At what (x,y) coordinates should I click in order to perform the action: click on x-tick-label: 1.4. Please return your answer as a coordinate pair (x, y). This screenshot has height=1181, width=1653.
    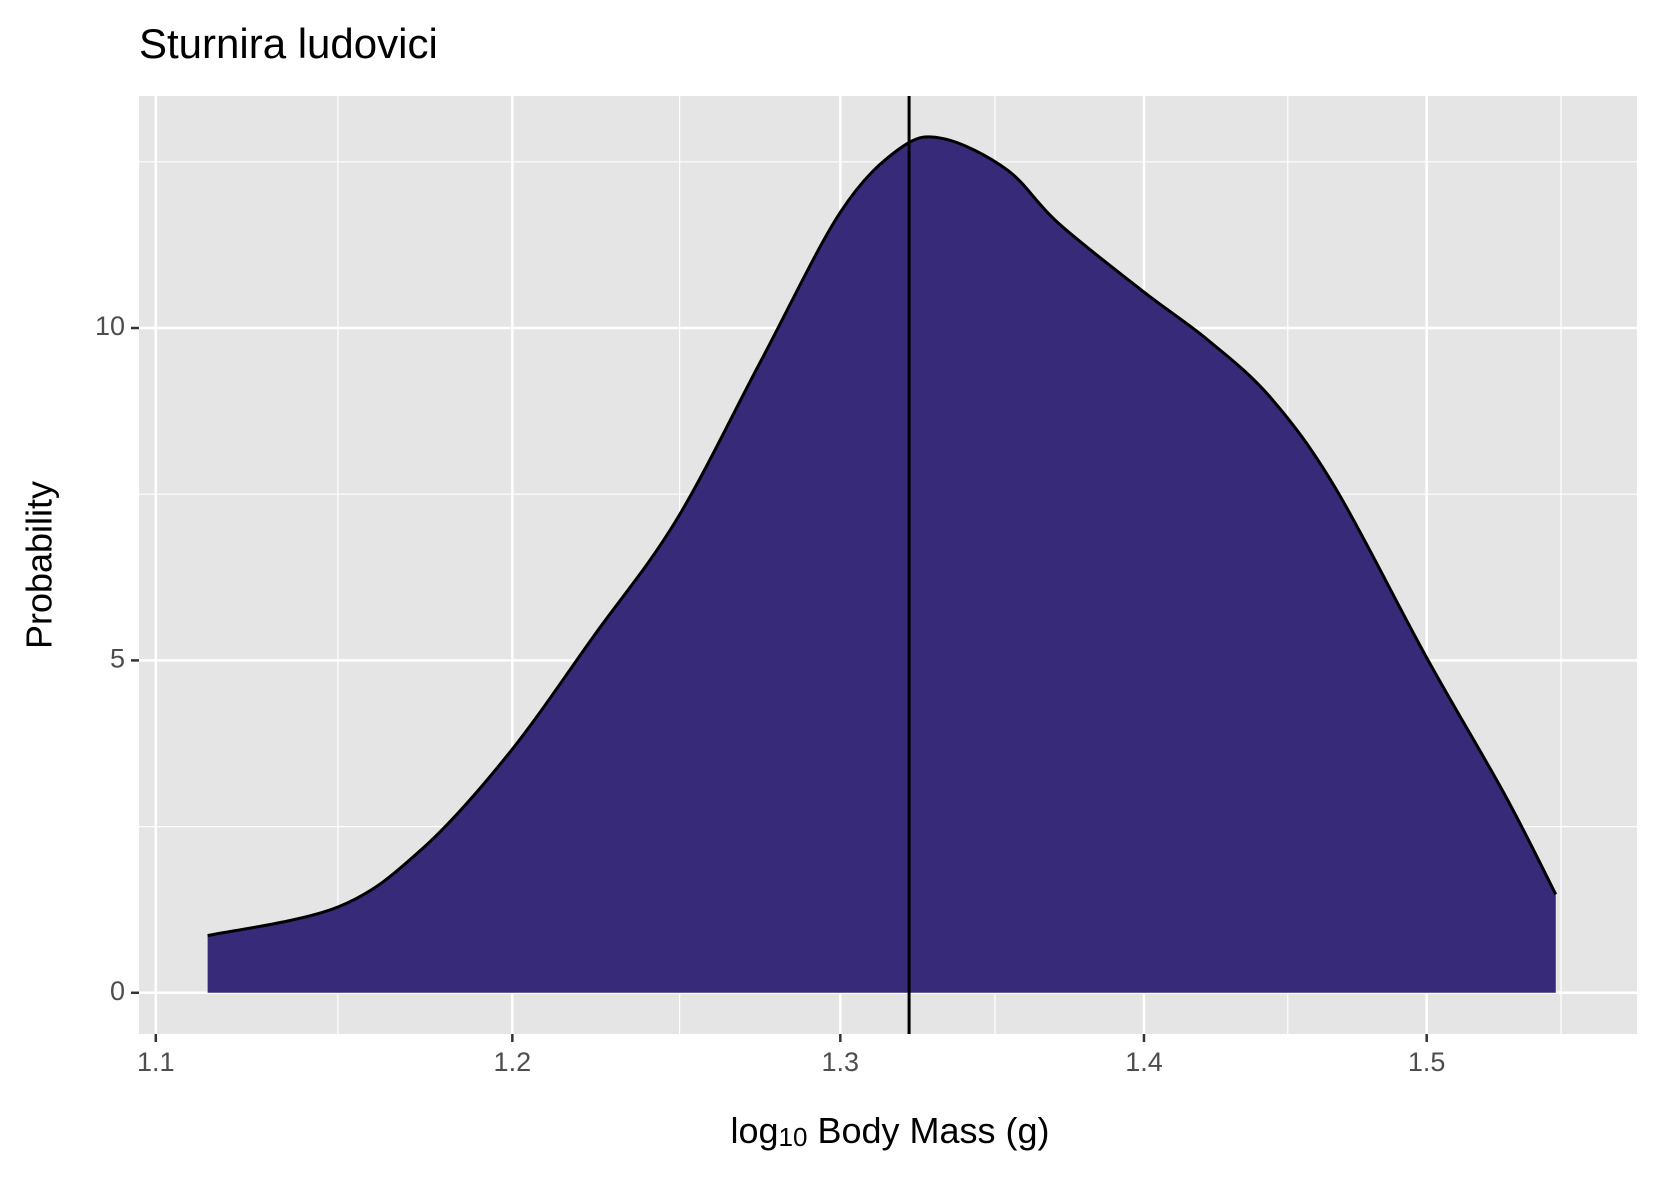
    Looking at the image, I should click on (1144, 1062).